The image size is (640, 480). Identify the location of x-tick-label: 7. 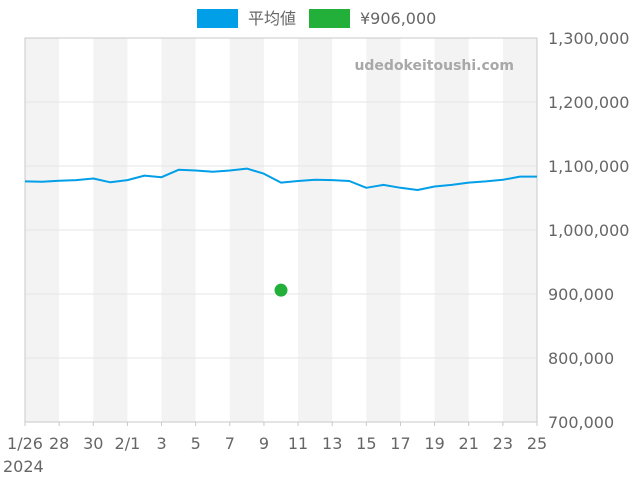
(230, 443).